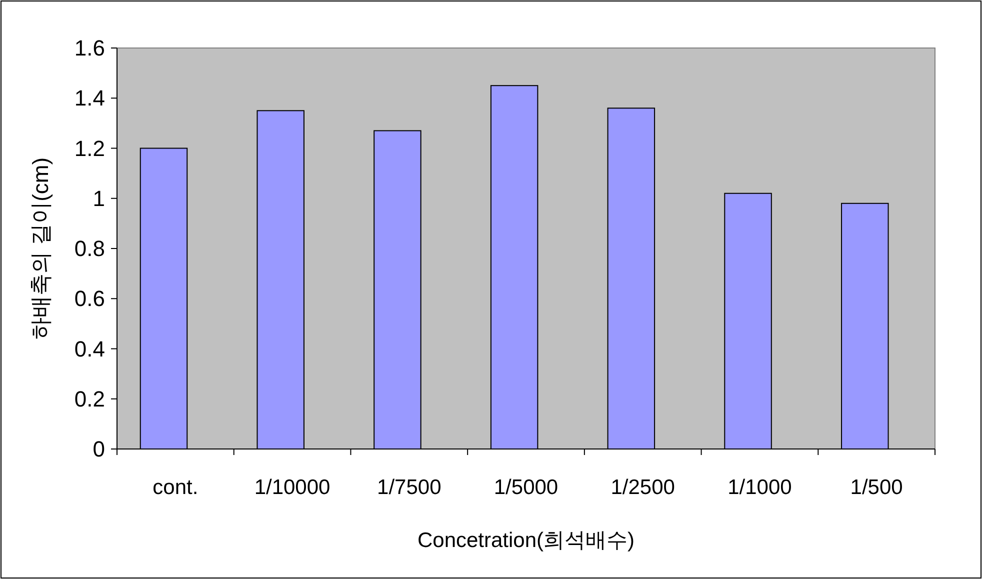 The width and height of the screenshot is (982, 579). I want to click on x-tick-label: 1/500, so click(876, 487).